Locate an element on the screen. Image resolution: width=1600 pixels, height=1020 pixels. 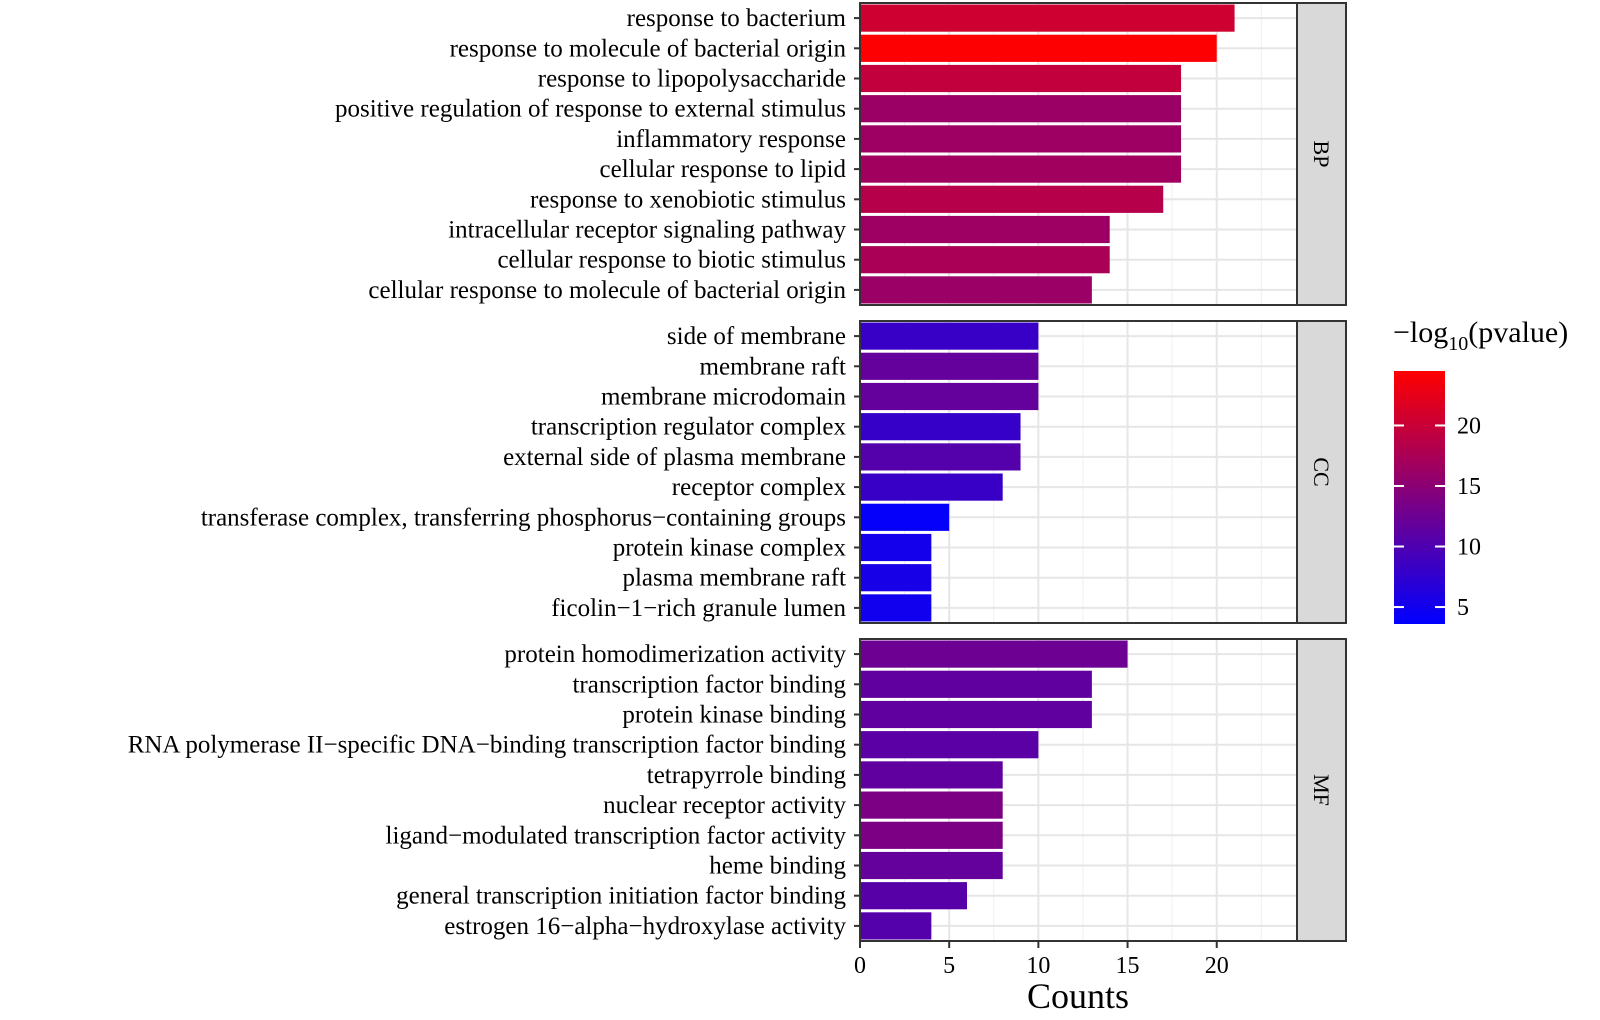
category-label: heme binding is located at coordinates (777, 866).